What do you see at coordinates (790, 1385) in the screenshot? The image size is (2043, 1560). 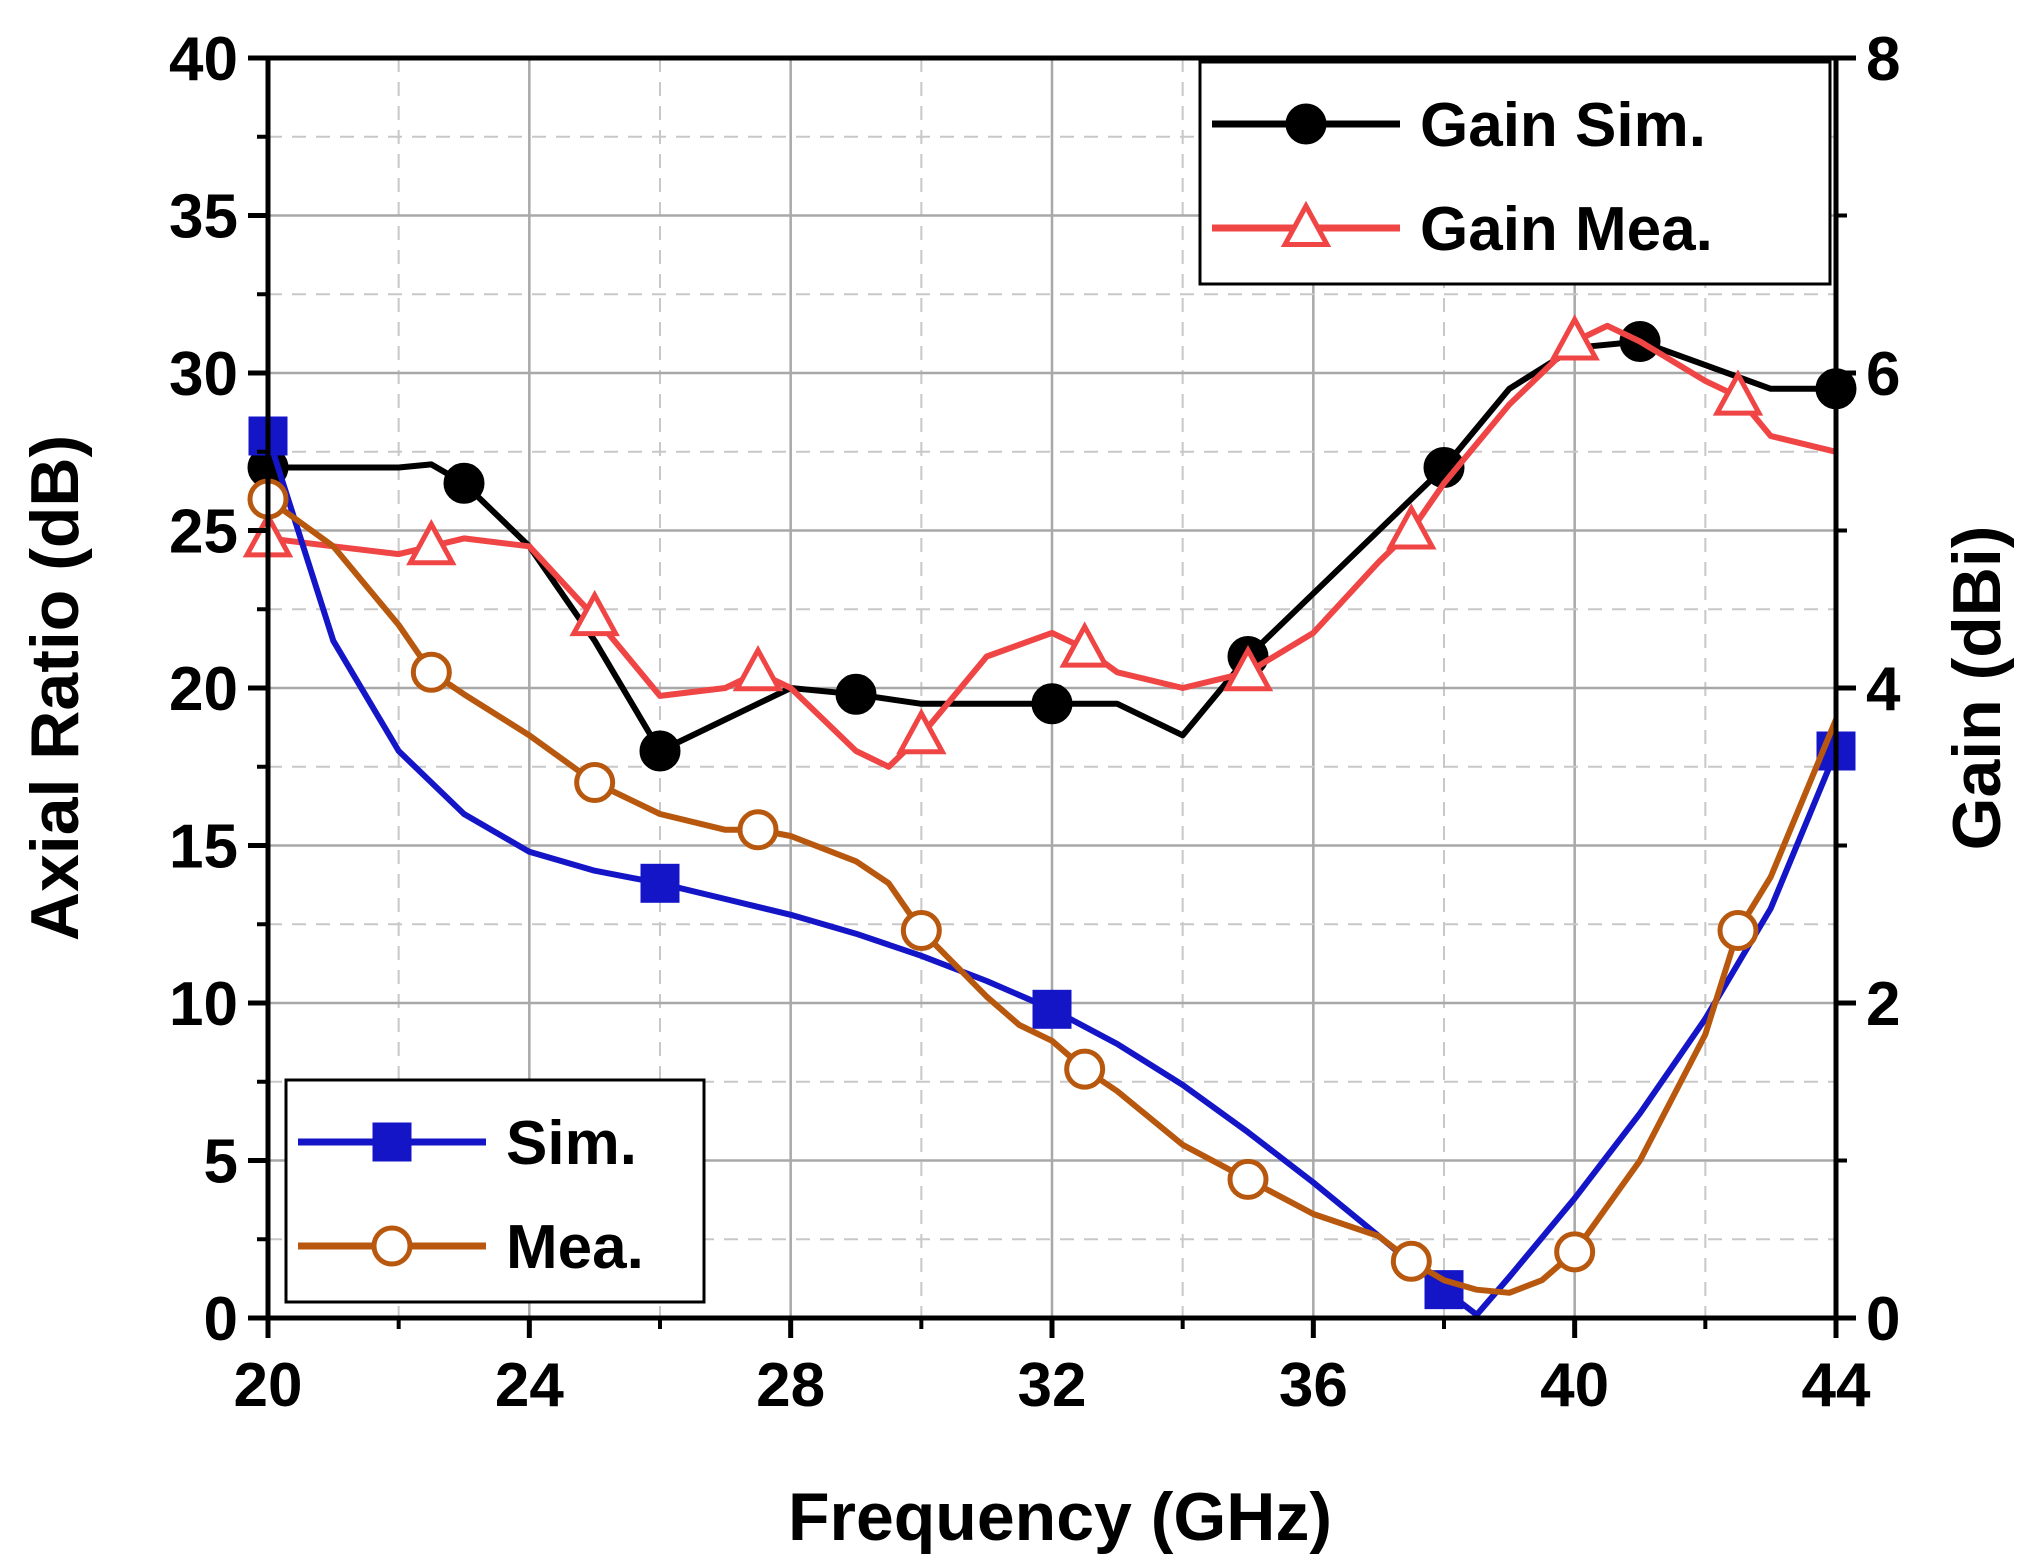 I see `x-tick-label: 28` at bounding box center [790, 1385].